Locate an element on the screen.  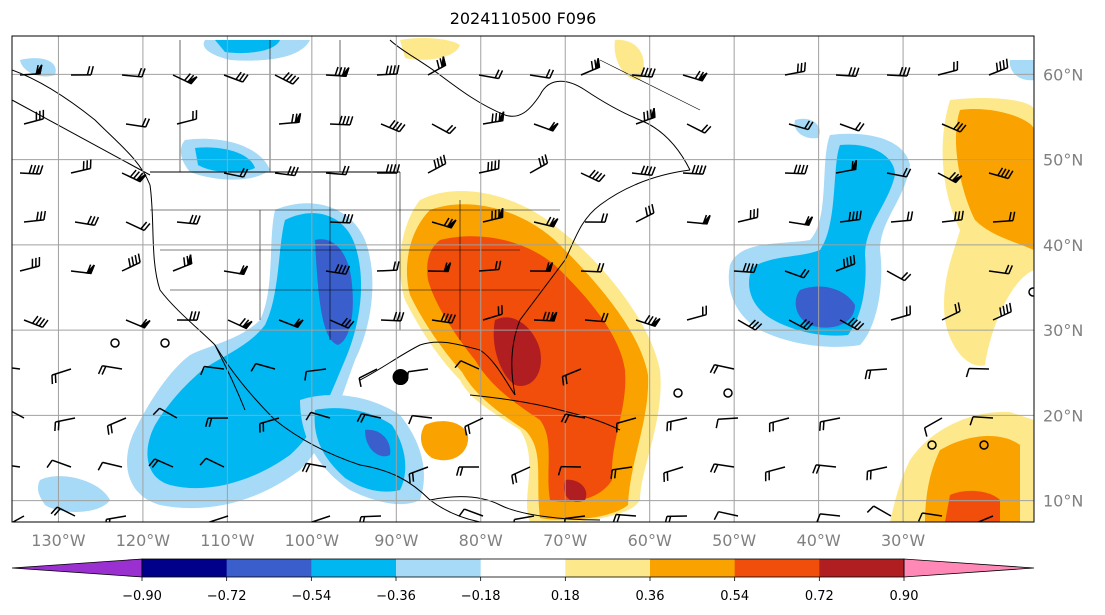
colorbar-tick-label: −0.72 is located at coordinates (227, 596).